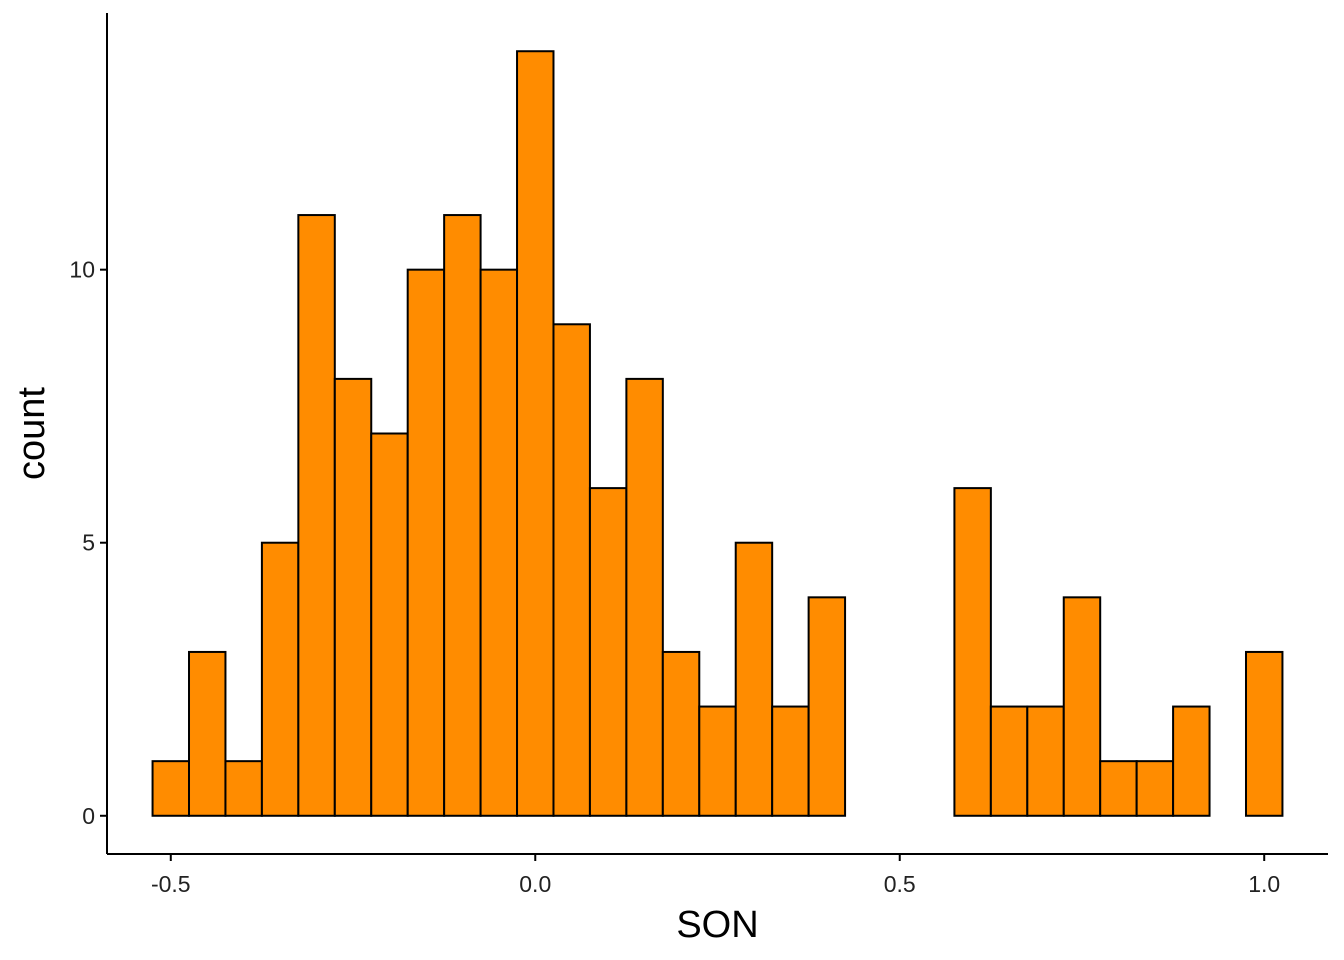 This screenshot has width=1344, height=960. What do you see at coordinates (1264, 884) in the screenshot?
I see `x-tick-label: 1.0` at bounding box center [1264, 884].